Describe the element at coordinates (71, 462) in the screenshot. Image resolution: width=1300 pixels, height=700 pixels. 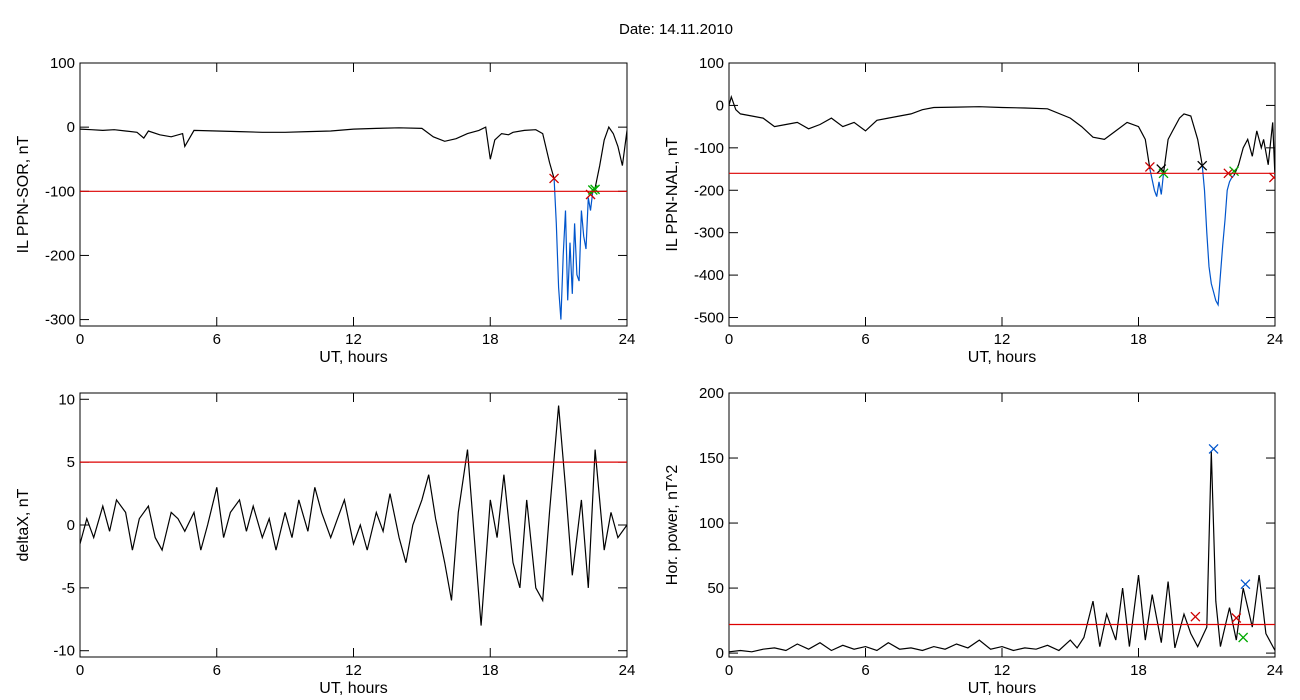
I see `y-tick-label: 5` at that location.